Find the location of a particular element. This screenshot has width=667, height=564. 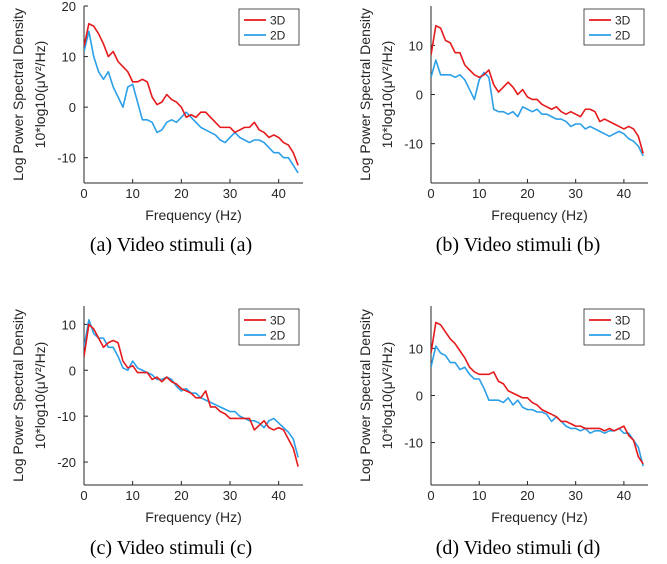

panel-caption: (c) Video stimuli (c) is located at coordinates (171, 548).